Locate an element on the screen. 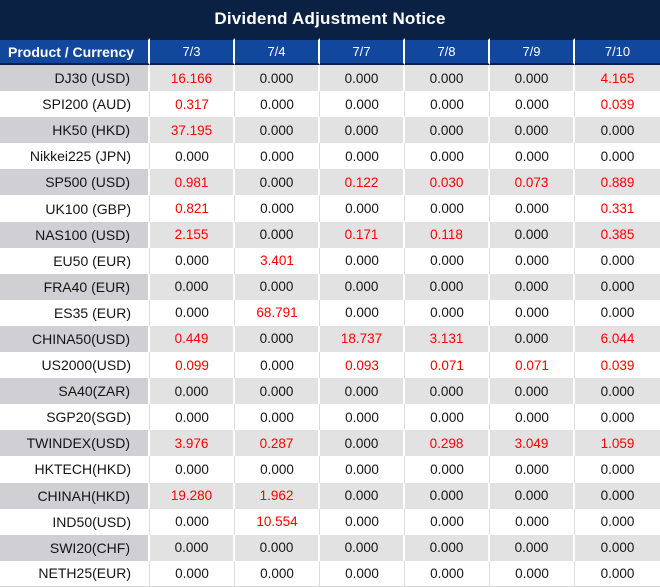  value-cell: 0.122 is located at coordinates (362, 182).